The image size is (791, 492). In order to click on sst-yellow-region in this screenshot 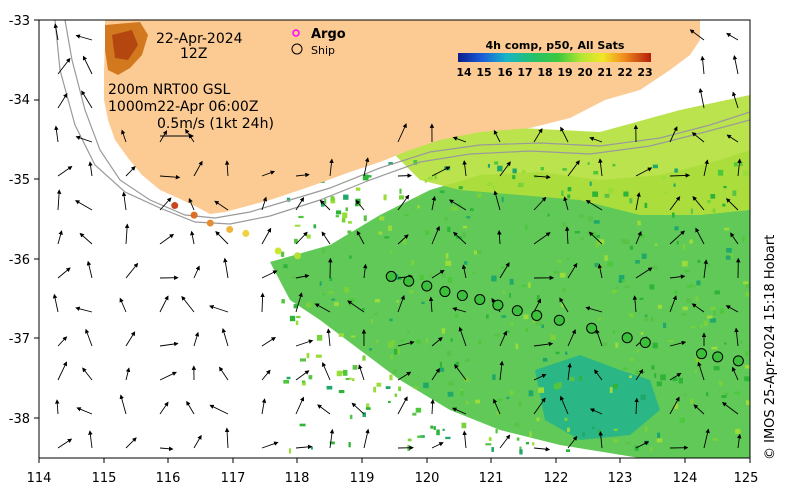, I will do `click(570, 155)`.